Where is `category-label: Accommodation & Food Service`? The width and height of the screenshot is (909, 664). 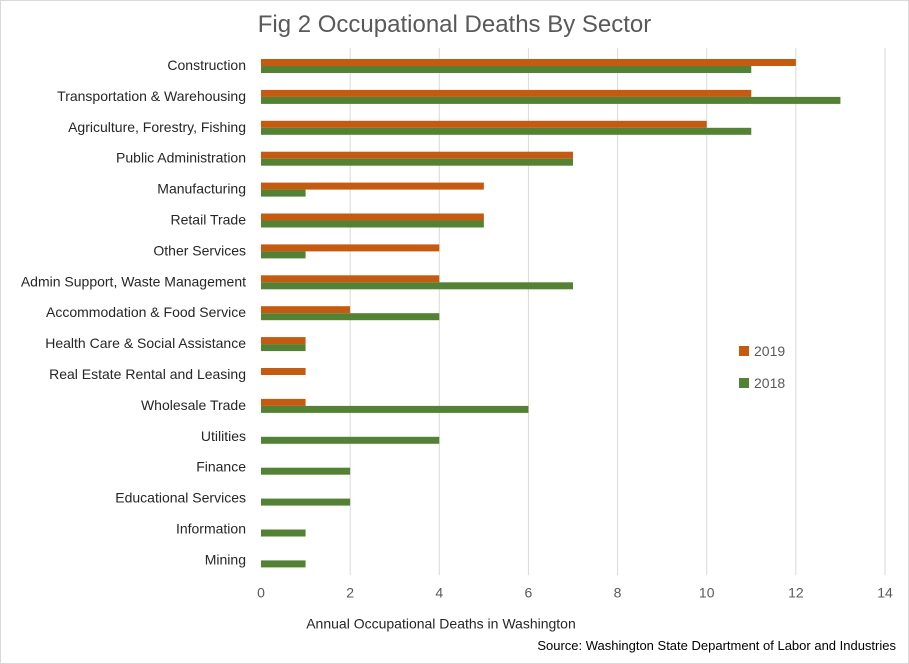 category-label: Accommodation & Food Service is located at coordinates (146, 312).